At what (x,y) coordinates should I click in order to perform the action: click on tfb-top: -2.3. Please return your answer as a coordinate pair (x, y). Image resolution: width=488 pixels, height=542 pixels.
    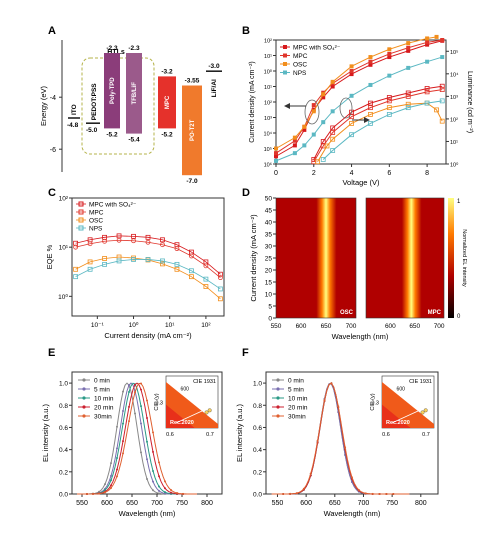
    Looking at the image, I should click on (134, 48).